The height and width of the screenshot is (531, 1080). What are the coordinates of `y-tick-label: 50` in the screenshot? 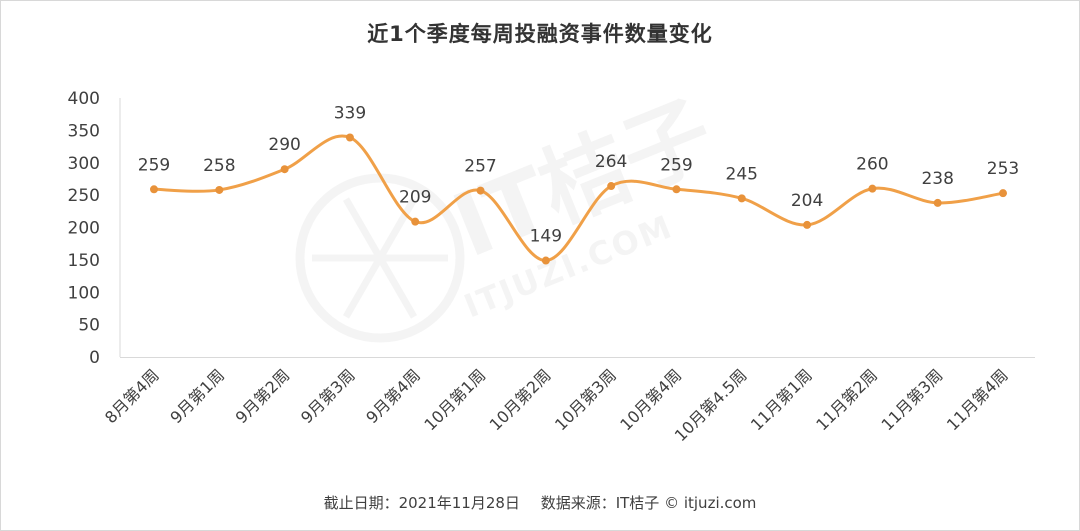 It's located at (89, 326).